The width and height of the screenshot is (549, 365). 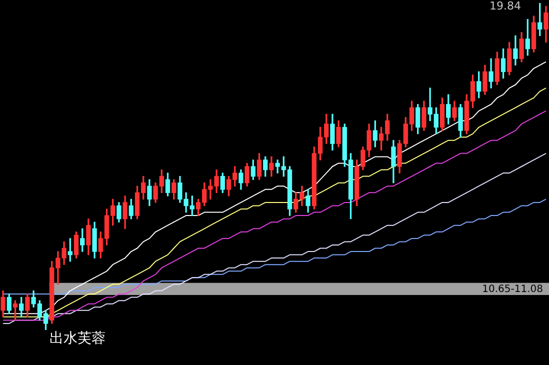 I want to click on band-label: 10.65-11.08, so click(x=512, y=290).